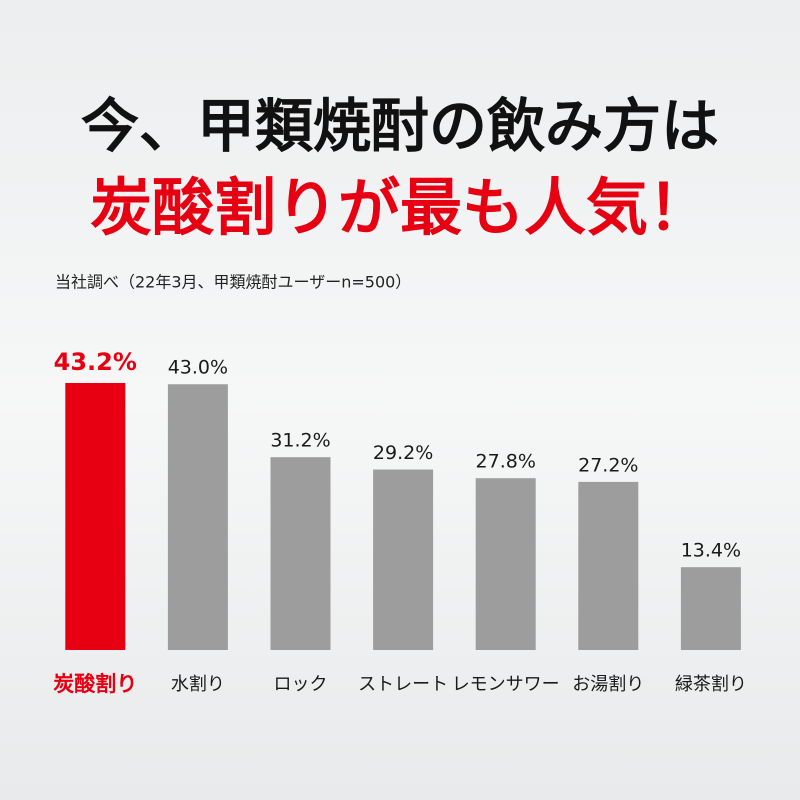 The height and width of the screenshot is (800, 800). I want to click on value-label: 27.8%, so click(506, 462).